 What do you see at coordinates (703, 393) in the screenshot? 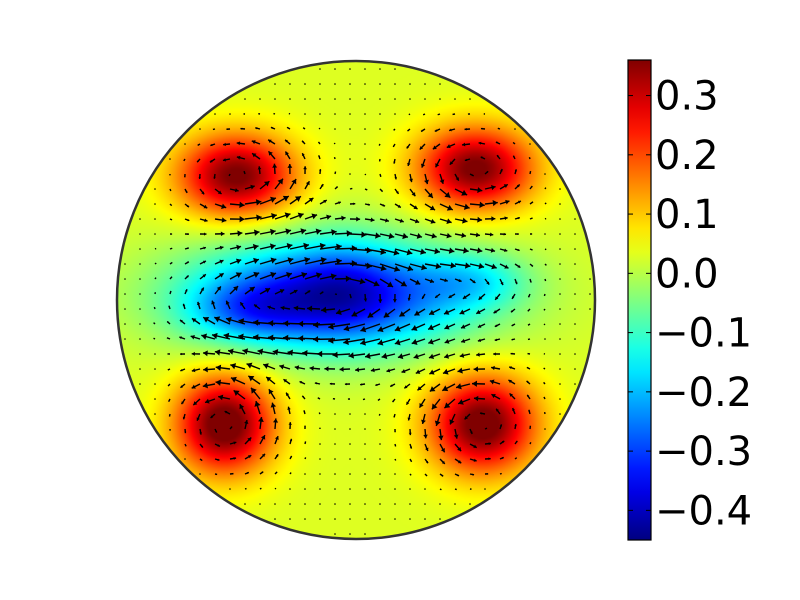
I see `colorbar-tick-label: −0.2` at bounding box center [703, 393].